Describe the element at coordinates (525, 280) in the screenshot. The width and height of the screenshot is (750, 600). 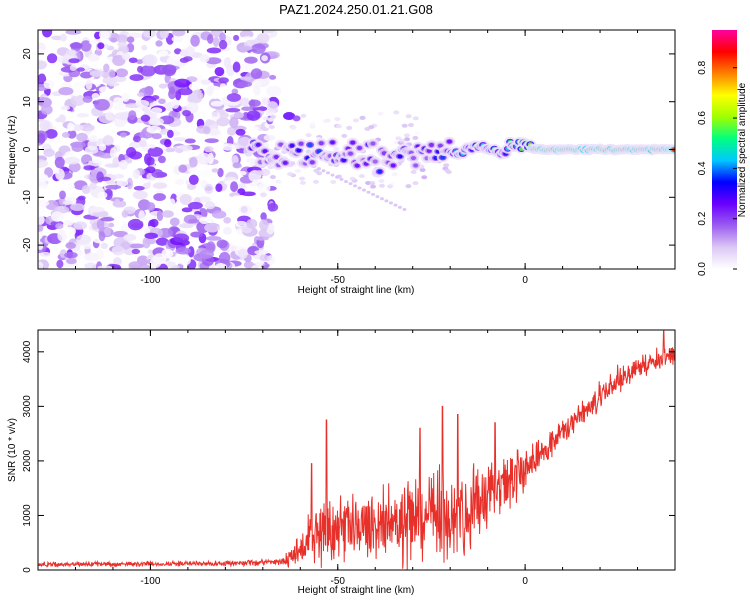
I see `spectrogram-xtick-label: 0` at that location.